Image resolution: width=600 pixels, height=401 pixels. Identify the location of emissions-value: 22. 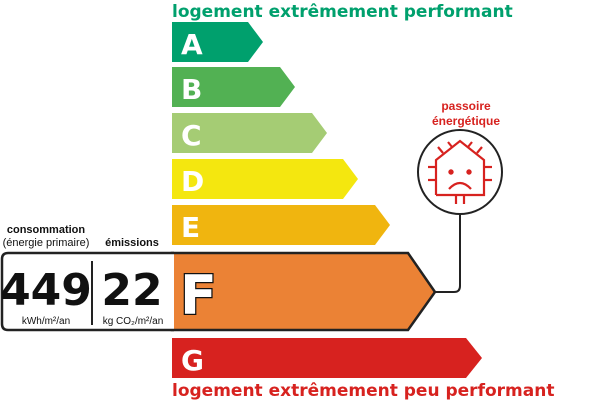
(131, 290).